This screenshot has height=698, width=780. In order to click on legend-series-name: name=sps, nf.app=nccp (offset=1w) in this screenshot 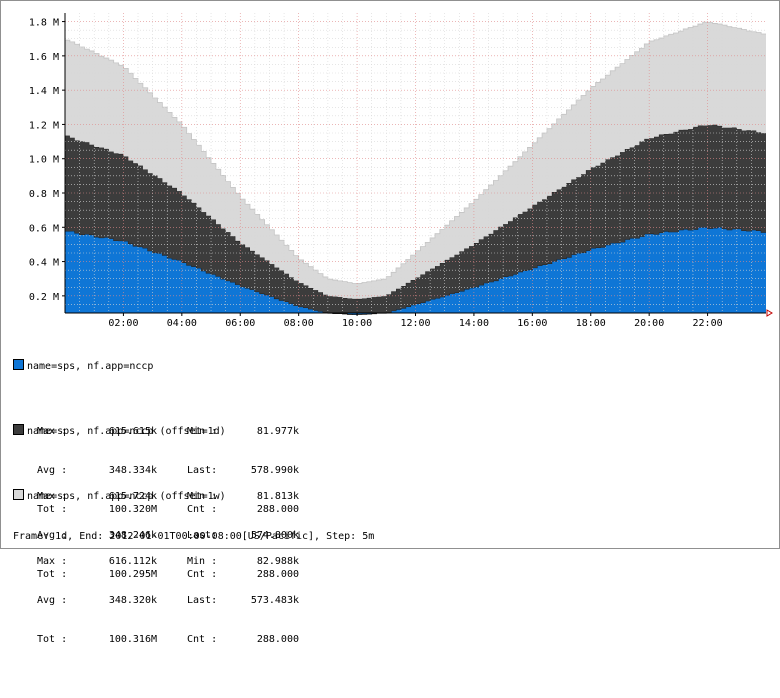, I will do `click(126, 496)`.